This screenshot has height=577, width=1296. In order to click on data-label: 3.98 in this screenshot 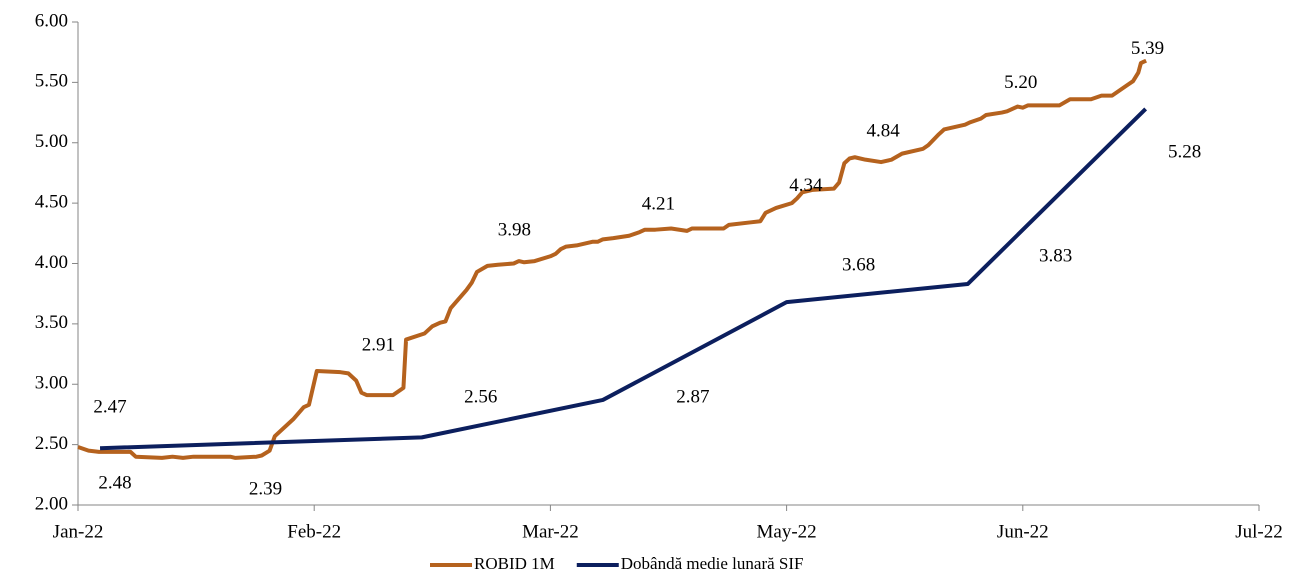, I will do `click(514, 229)`.